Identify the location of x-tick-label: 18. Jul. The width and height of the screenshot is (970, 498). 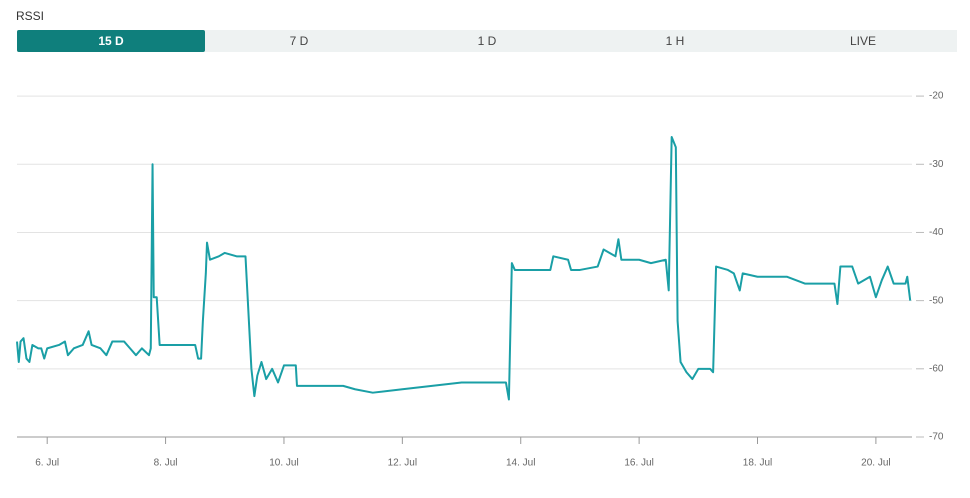
(757, 463).